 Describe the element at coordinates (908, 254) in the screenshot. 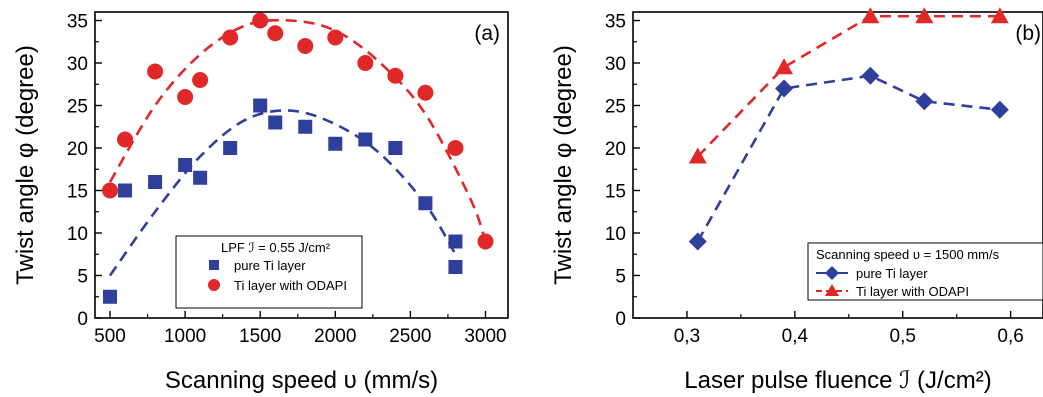

I see `panel-b-legend-title: Scanning speed υ = 1500 mm/s` at that location.